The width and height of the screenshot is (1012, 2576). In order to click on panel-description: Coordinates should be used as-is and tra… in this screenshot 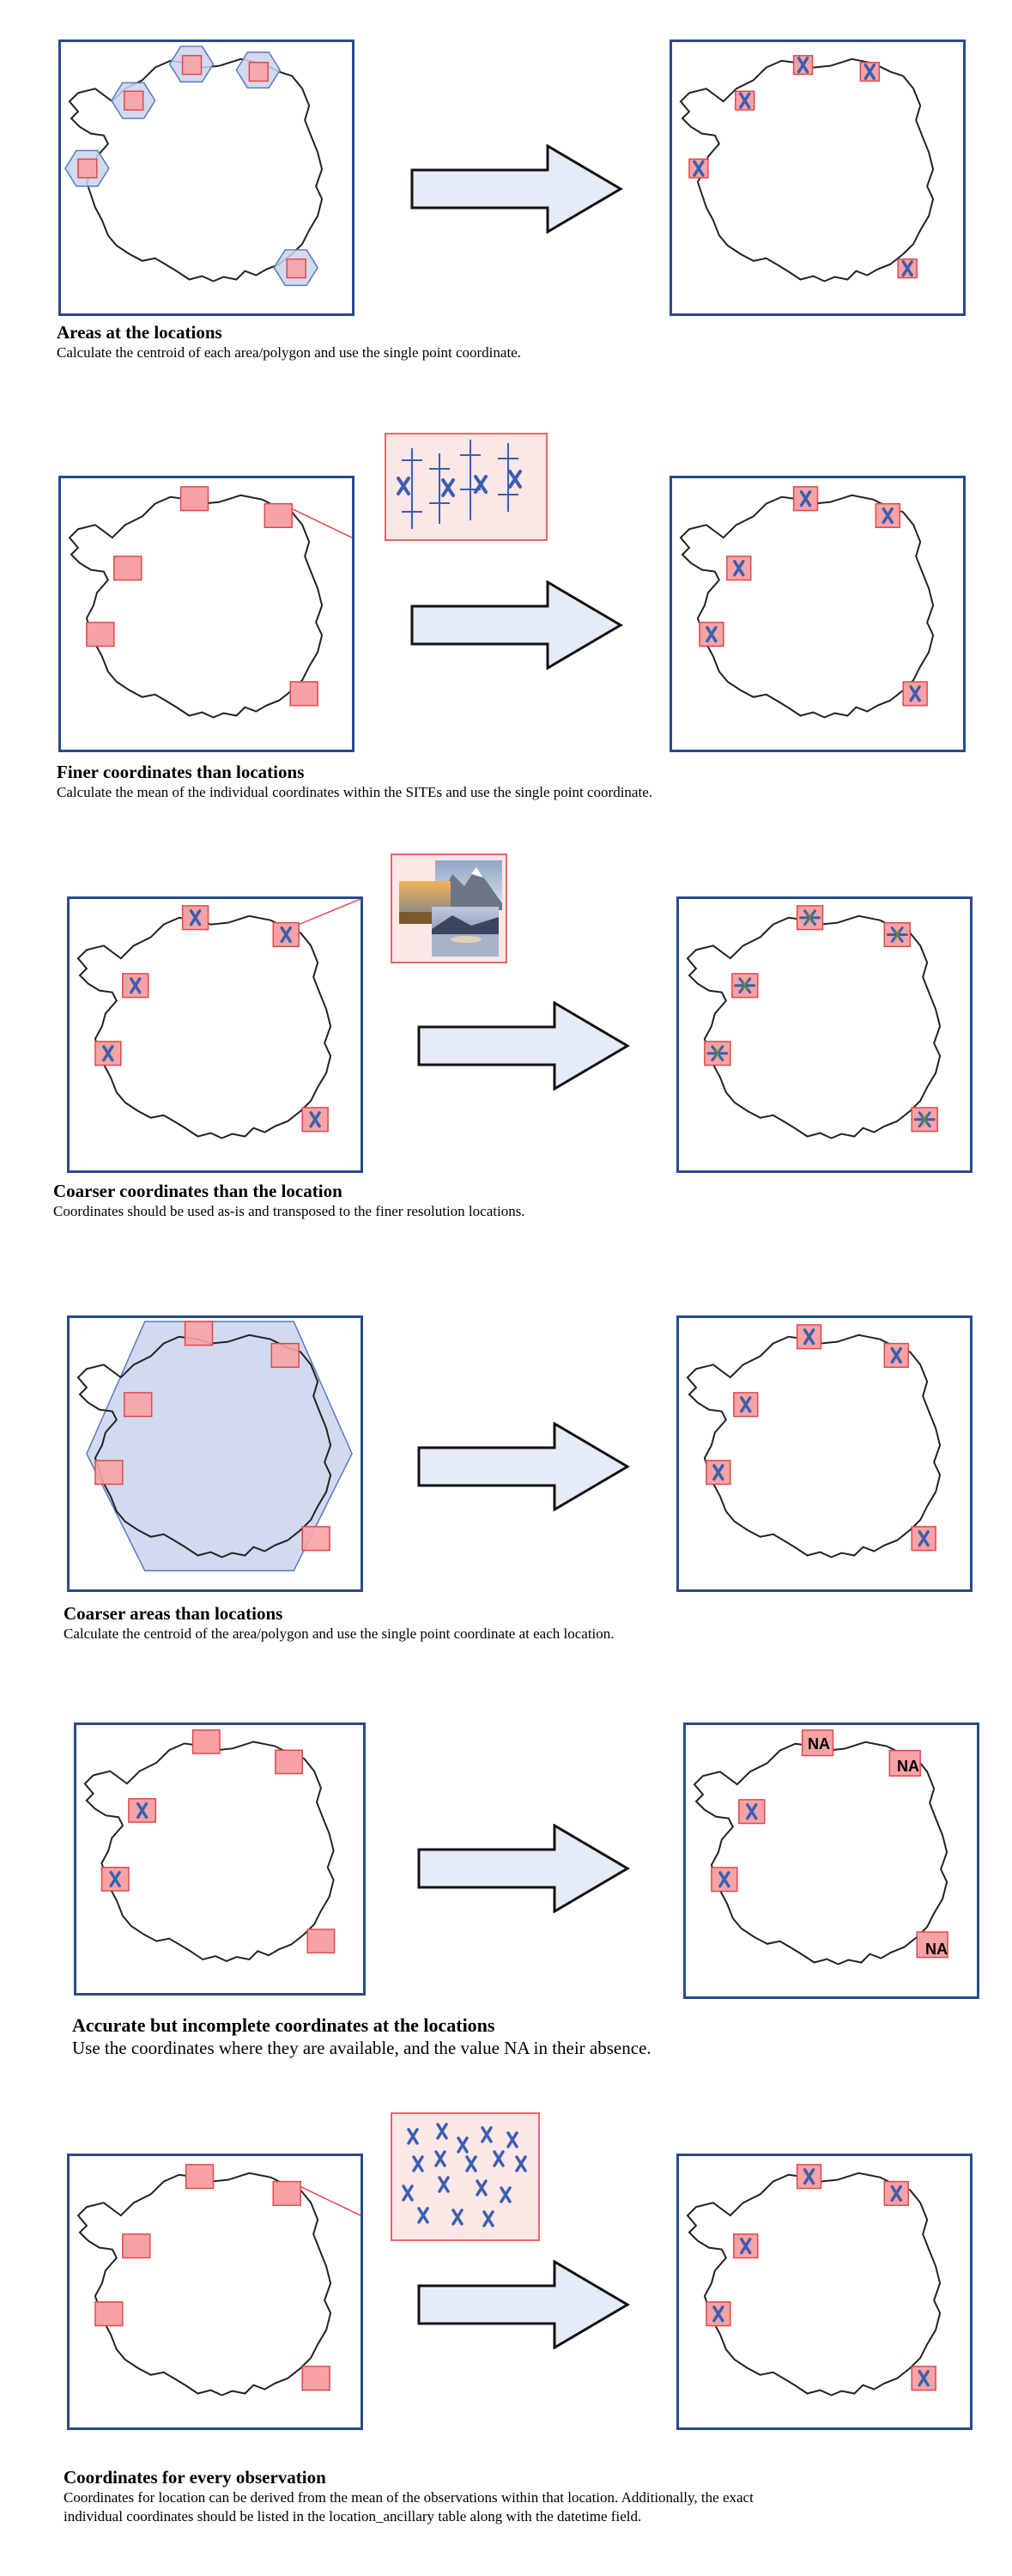, I will do `click(289, 1211)`.